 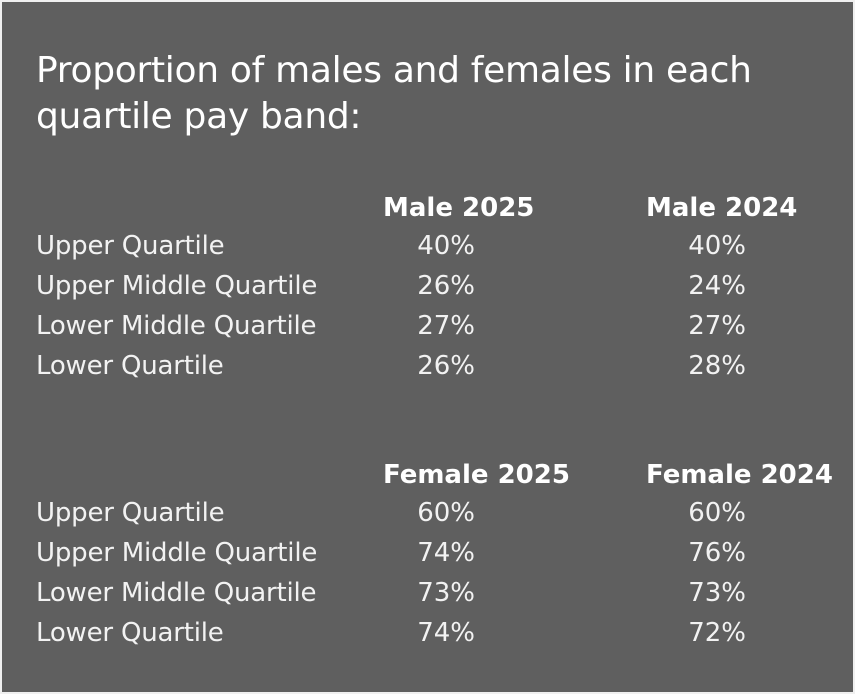 What do you see at coordinates (739, 475) in the screenshot?
I see `female-2024-header: Female 2024` at bounding box center [739, 475].